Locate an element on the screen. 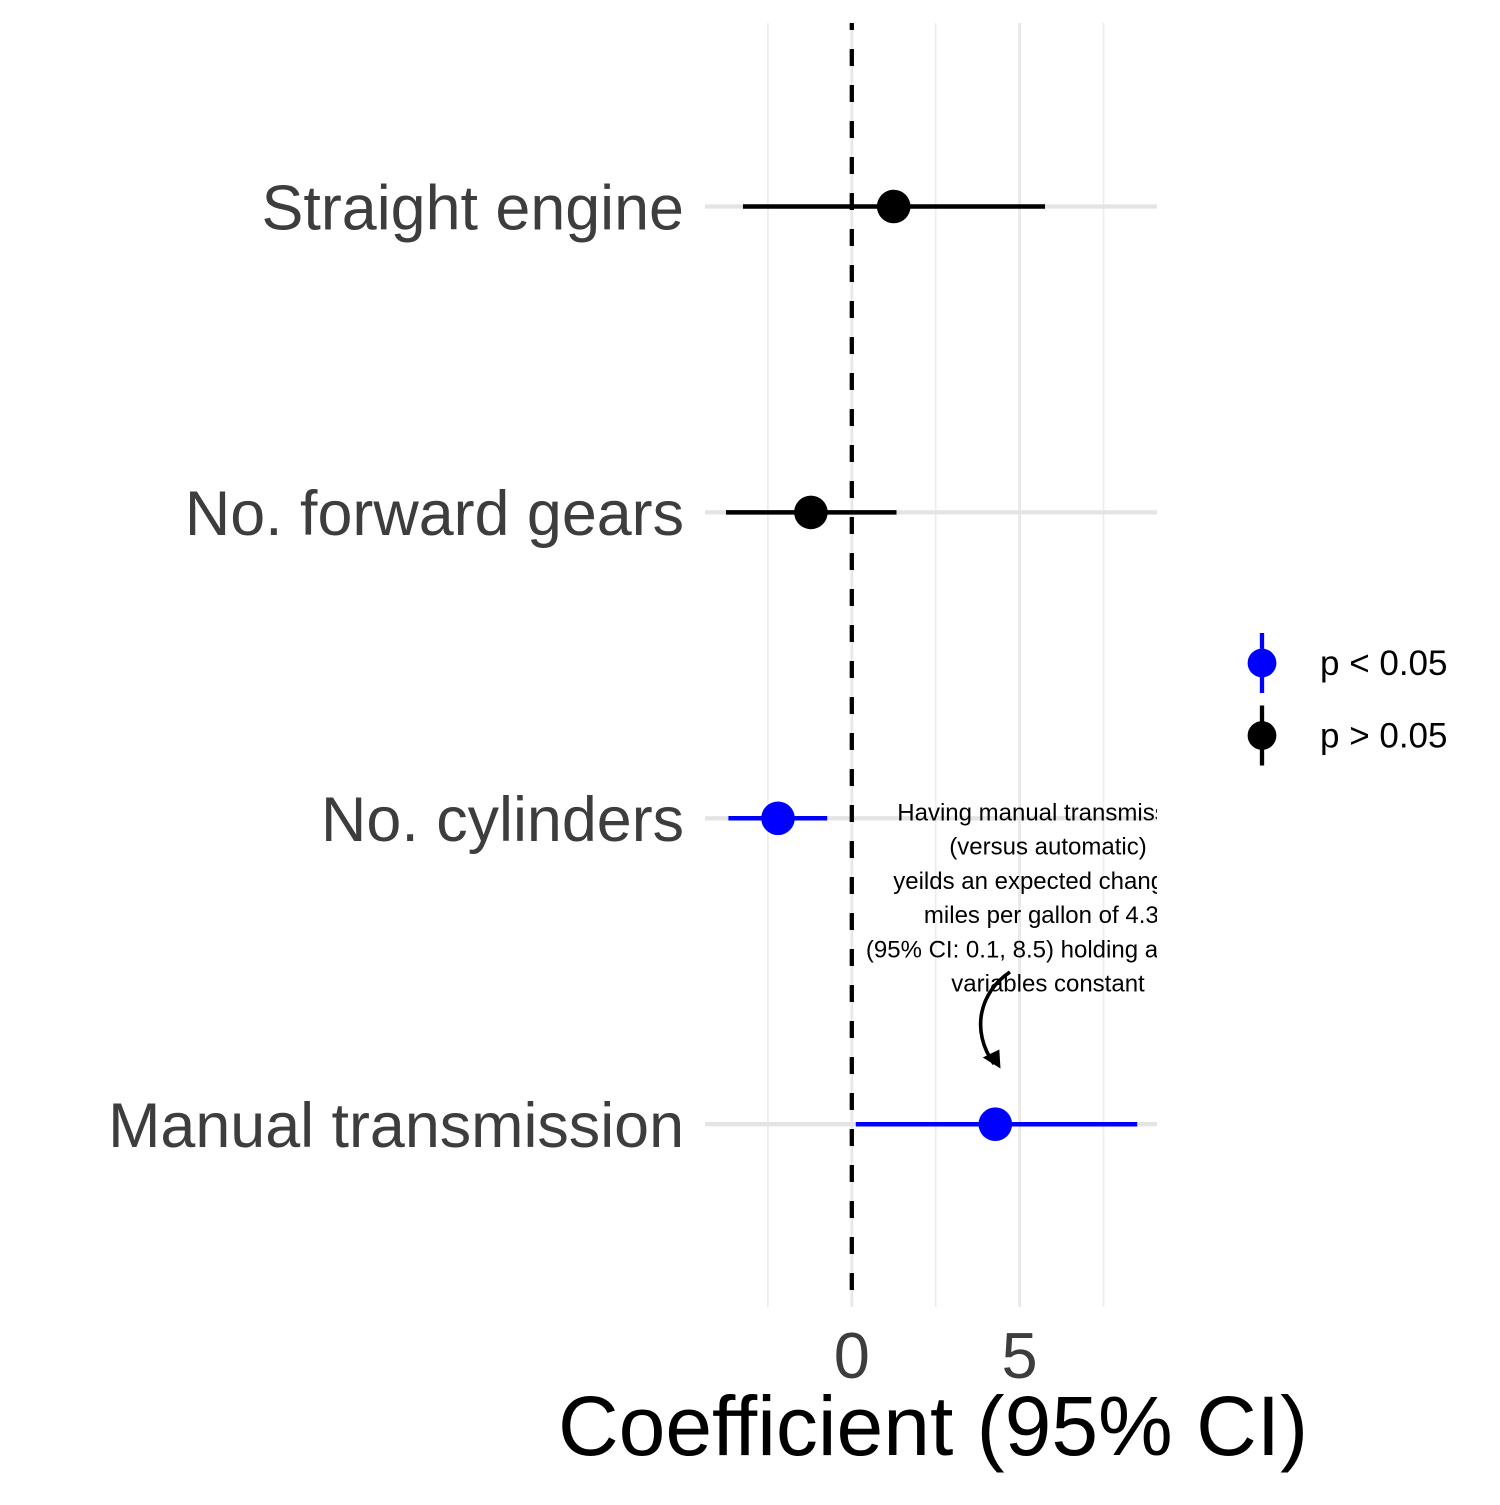 Image resolution: width=1500 pixels, height=1505 pixels. svg-text: No. cylinders is located at coordinates (502, 820).